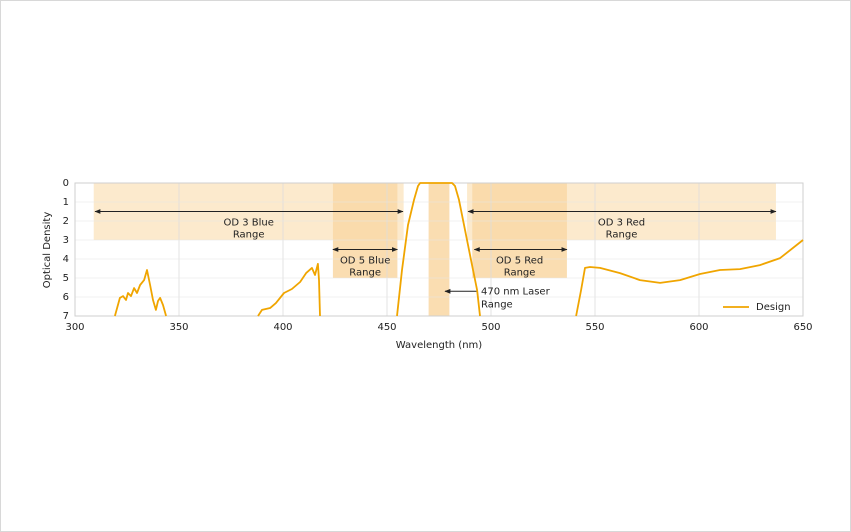 Image resolution: width=851 pixels, height=532 pixels. What do you see at coordinates (282, 327) in the screenshot?
I see `x-tick-label: 400` at bounding box center [282, 327].